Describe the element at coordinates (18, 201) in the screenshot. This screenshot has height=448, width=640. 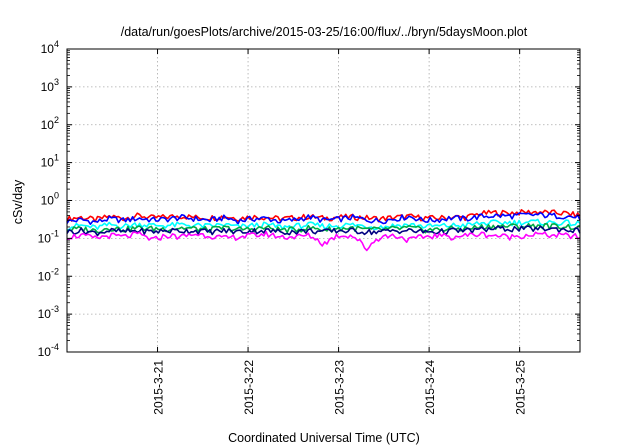
I see `y-axis-label: cSv/day` at that location.